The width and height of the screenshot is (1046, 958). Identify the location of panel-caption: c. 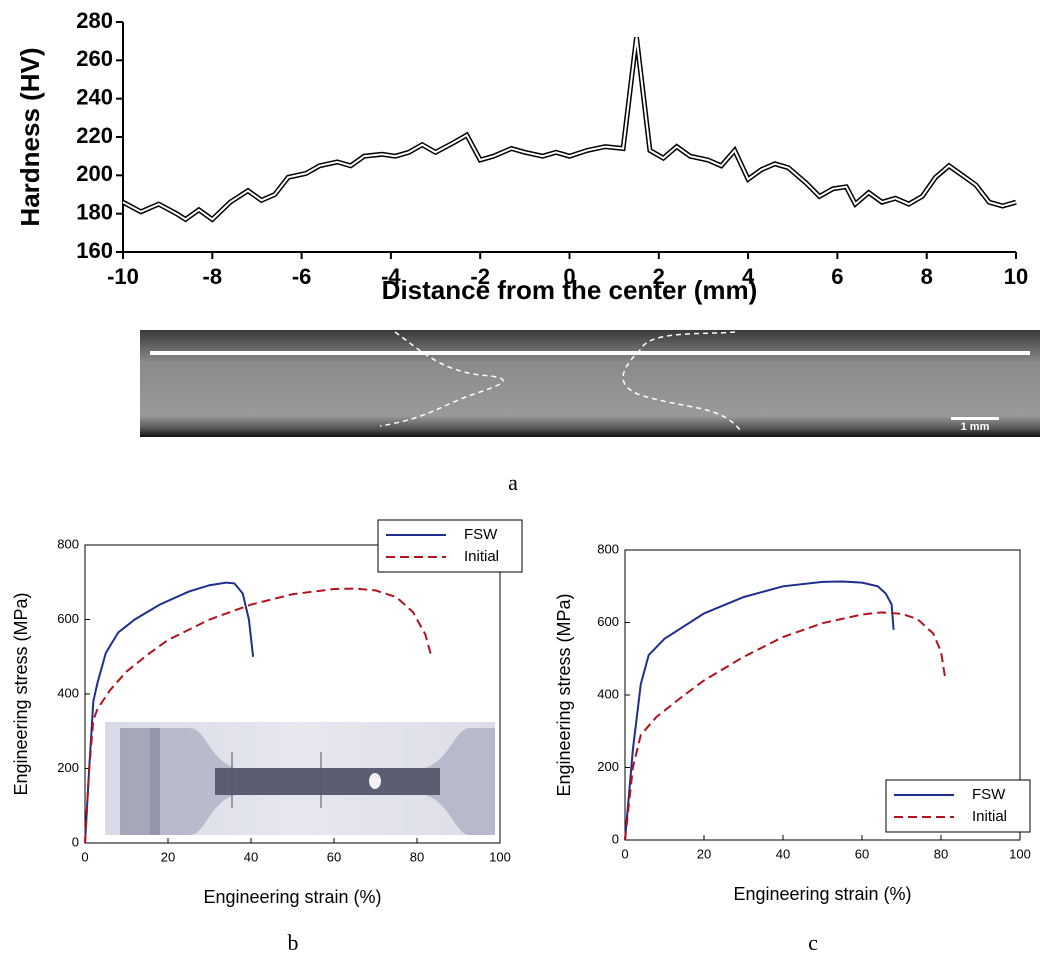
(813, 942).